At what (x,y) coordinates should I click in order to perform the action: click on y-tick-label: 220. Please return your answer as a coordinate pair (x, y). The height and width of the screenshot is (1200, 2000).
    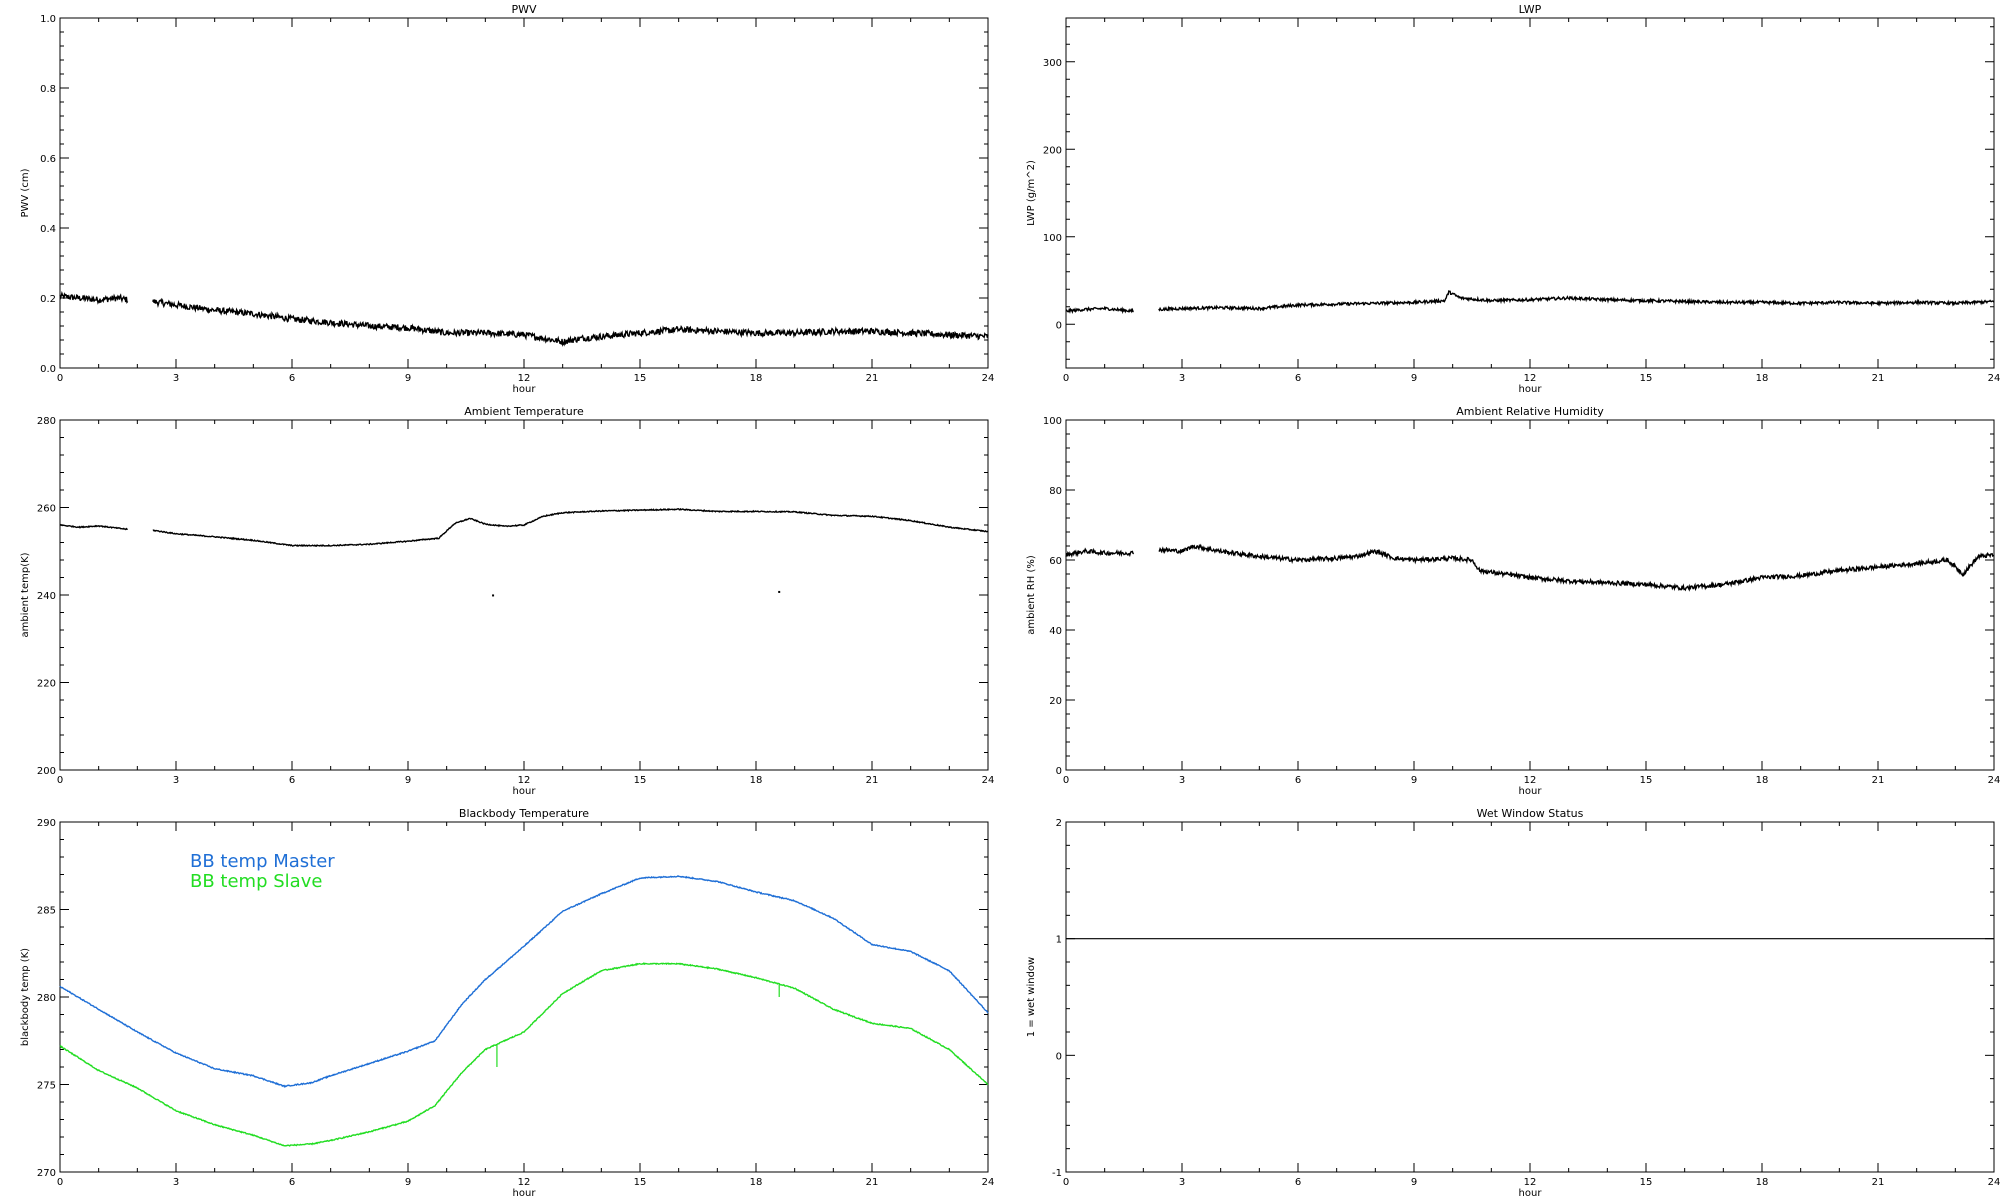
    Looking at the image, I should click on (46, 684).